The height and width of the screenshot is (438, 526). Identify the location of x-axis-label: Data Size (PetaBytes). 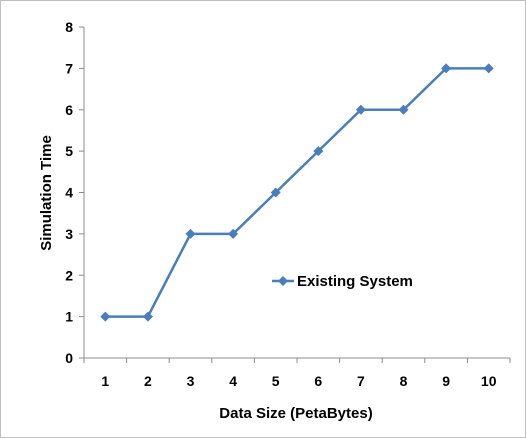
(295, 413).